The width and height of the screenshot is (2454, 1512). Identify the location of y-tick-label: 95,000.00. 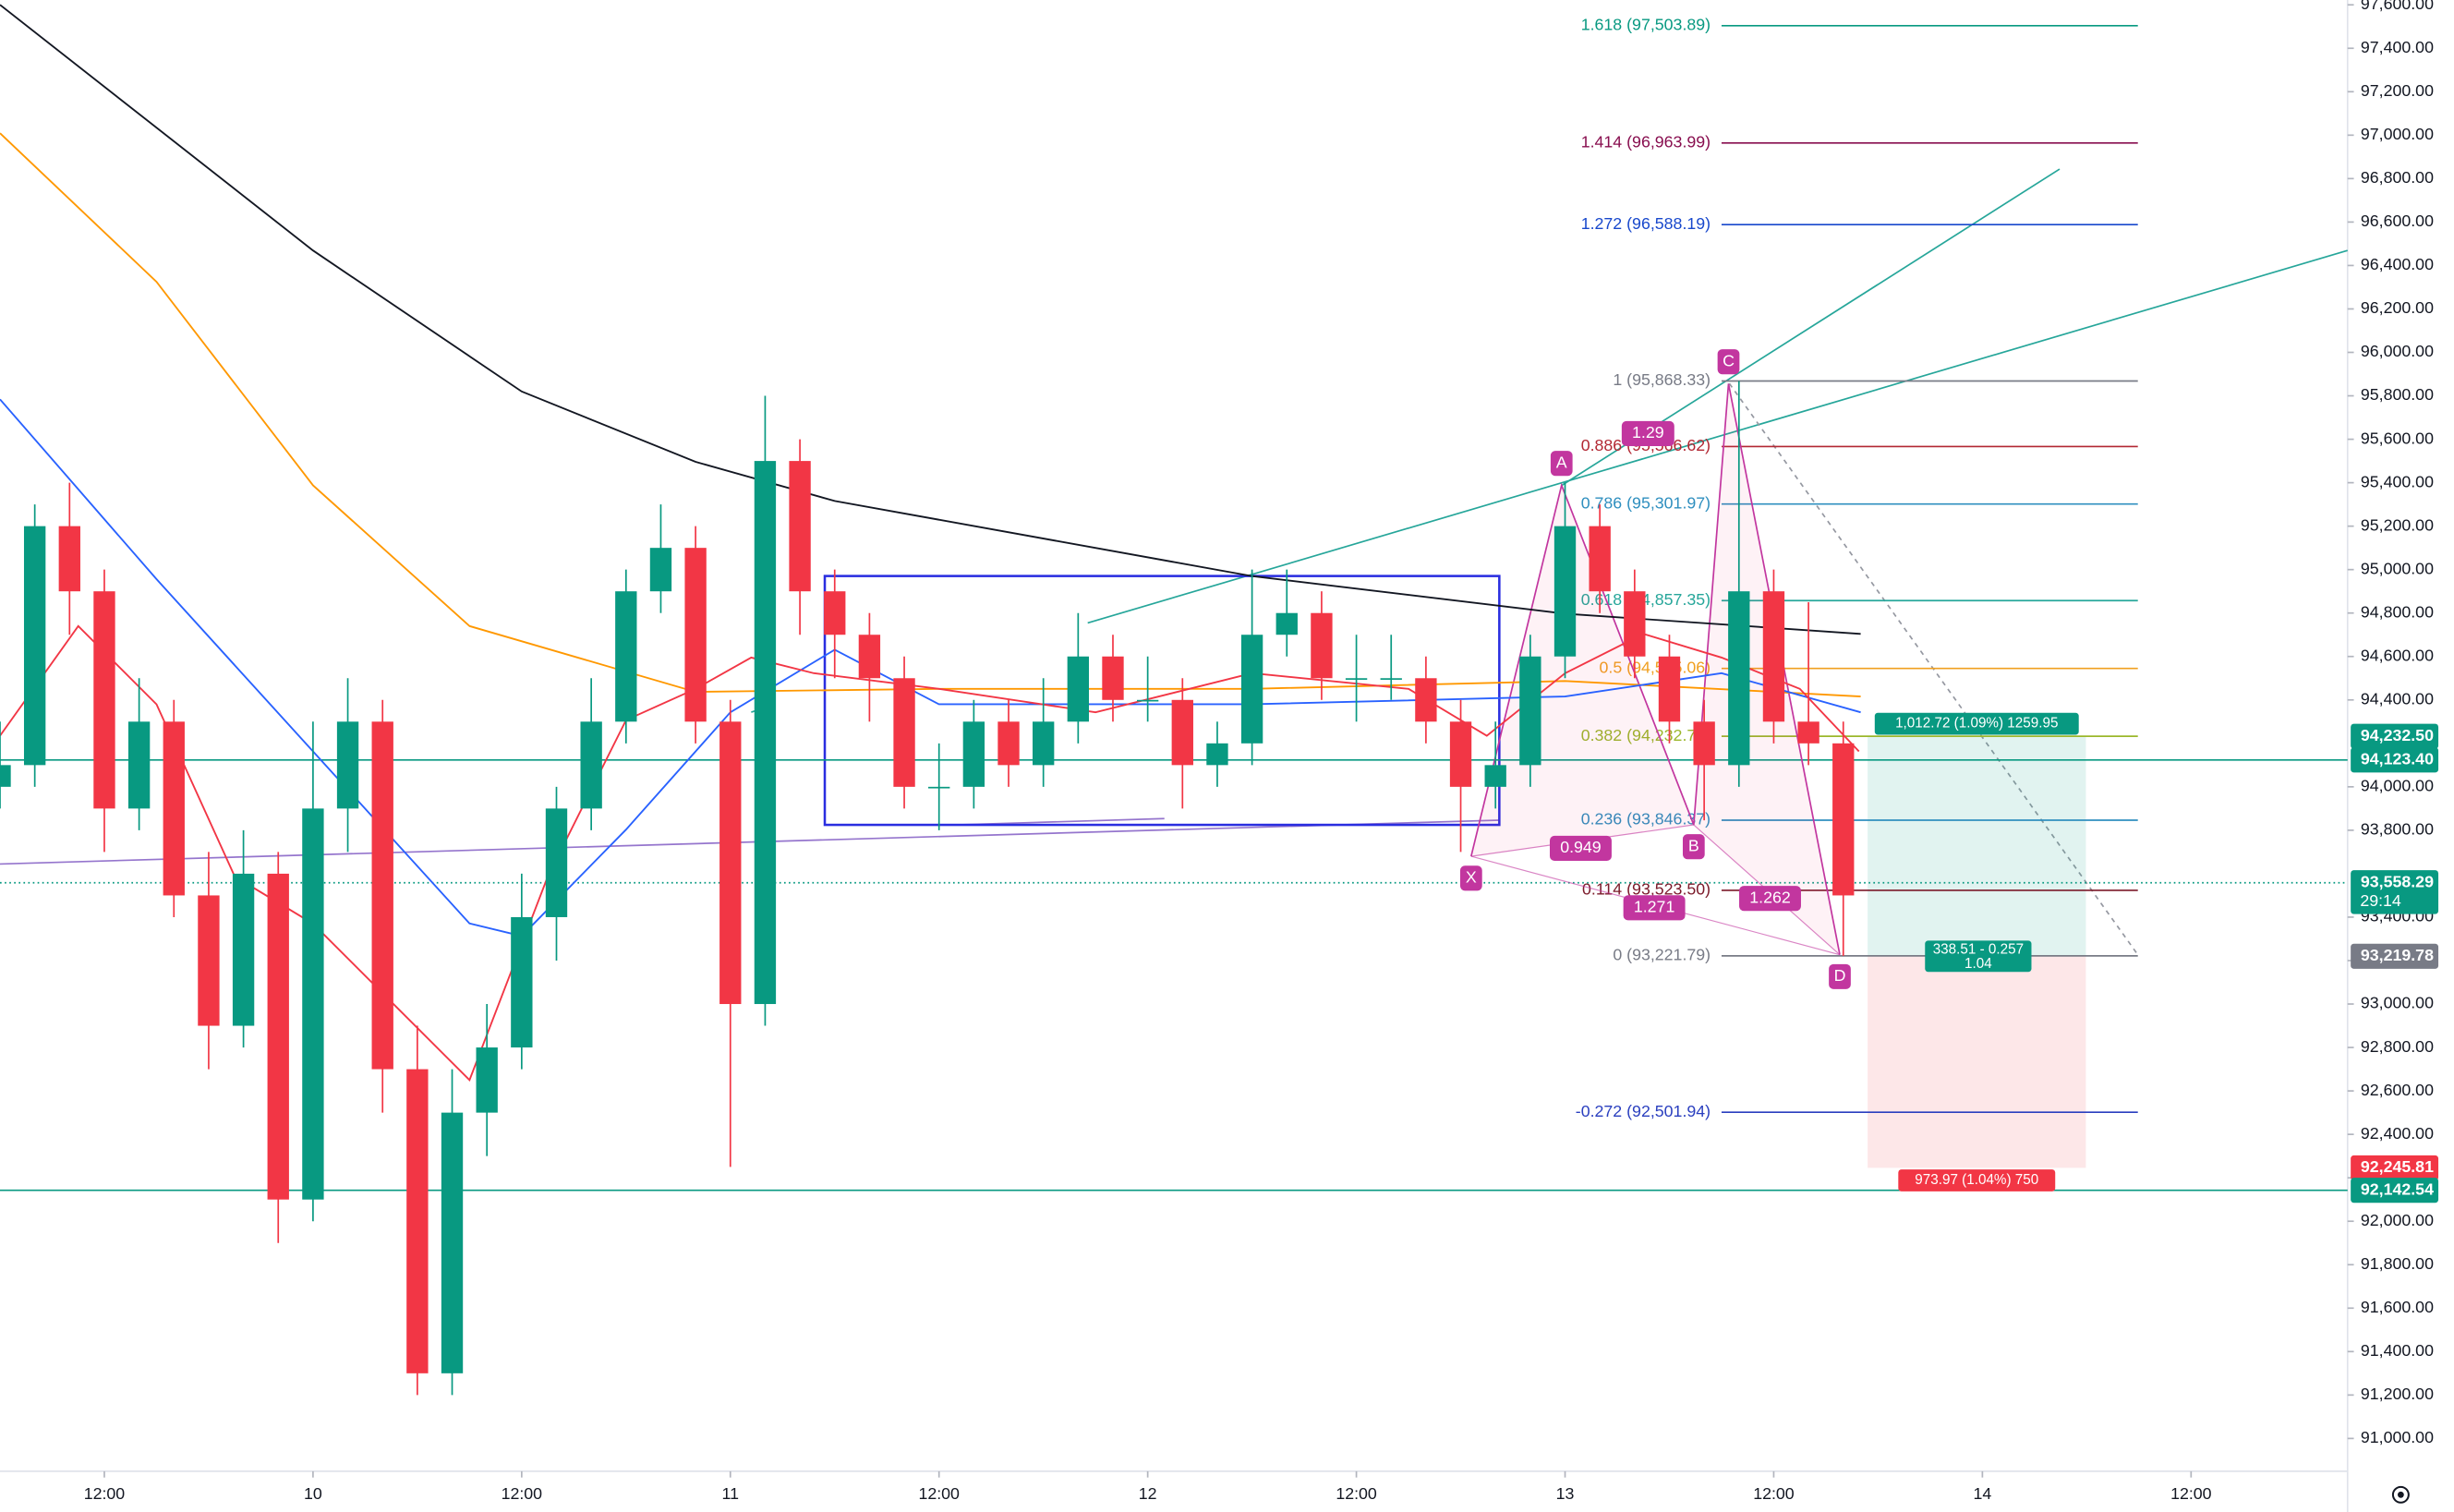
(2397, 568).